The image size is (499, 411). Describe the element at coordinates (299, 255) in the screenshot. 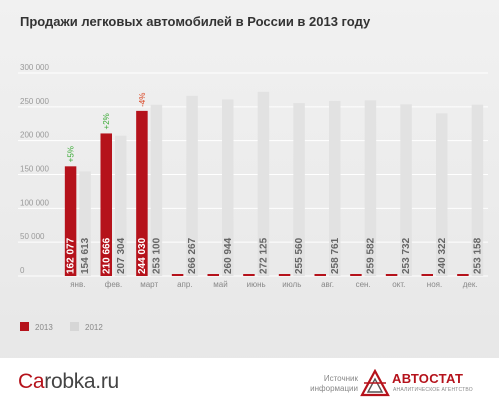

I see `bar-2012-value-label: 255 560` at that location.